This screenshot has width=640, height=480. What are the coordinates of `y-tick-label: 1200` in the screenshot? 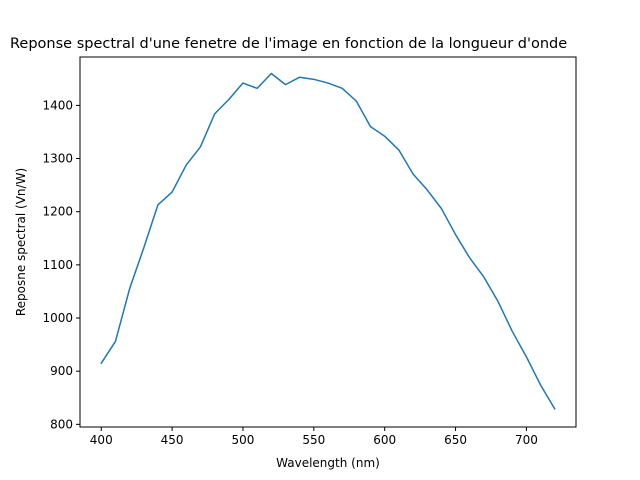 It's located at (57, 212).